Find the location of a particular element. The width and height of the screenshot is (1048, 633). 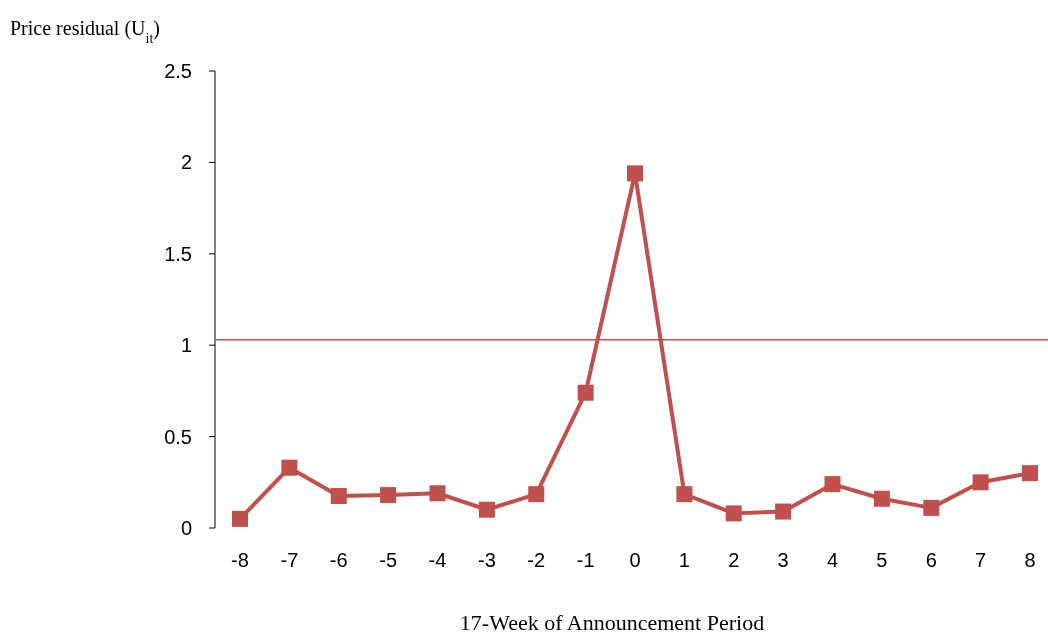

y-tick-label: 1 is located at coordinates (186, 345).